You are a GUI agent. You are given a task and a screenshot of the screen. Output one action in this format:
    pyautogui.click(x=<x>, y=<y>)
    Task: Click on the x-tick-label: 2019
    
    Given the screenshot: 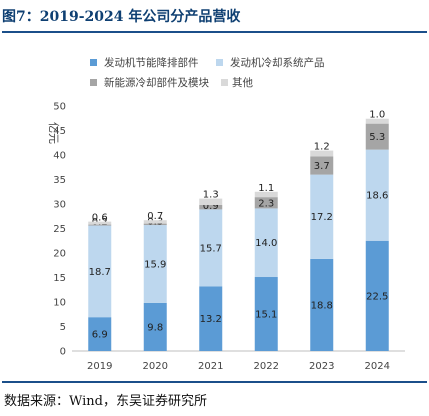 What is the action you would take?
    pyautogui.click(x=99, y=366)
    